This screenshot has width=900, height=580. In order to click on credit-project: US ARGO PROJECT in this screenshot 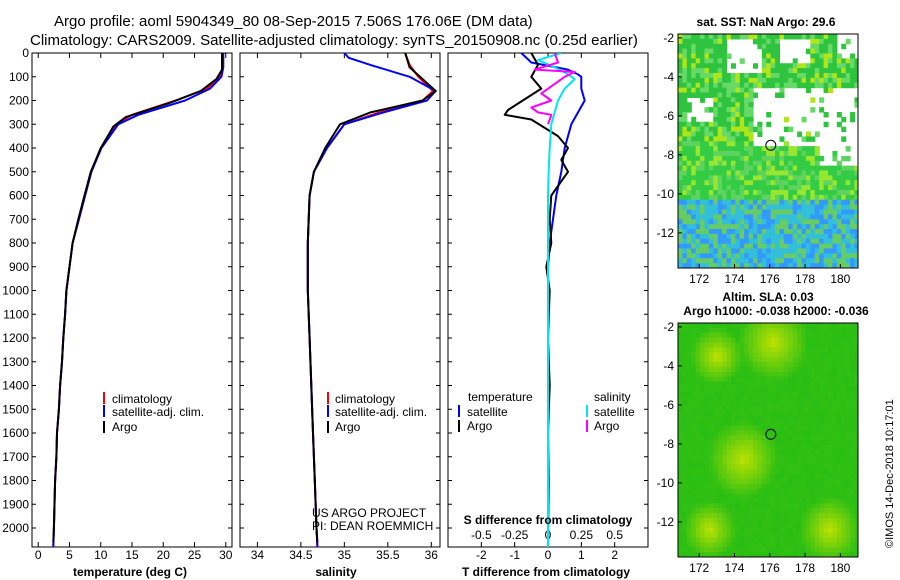, I will do `click(369, 513)`.